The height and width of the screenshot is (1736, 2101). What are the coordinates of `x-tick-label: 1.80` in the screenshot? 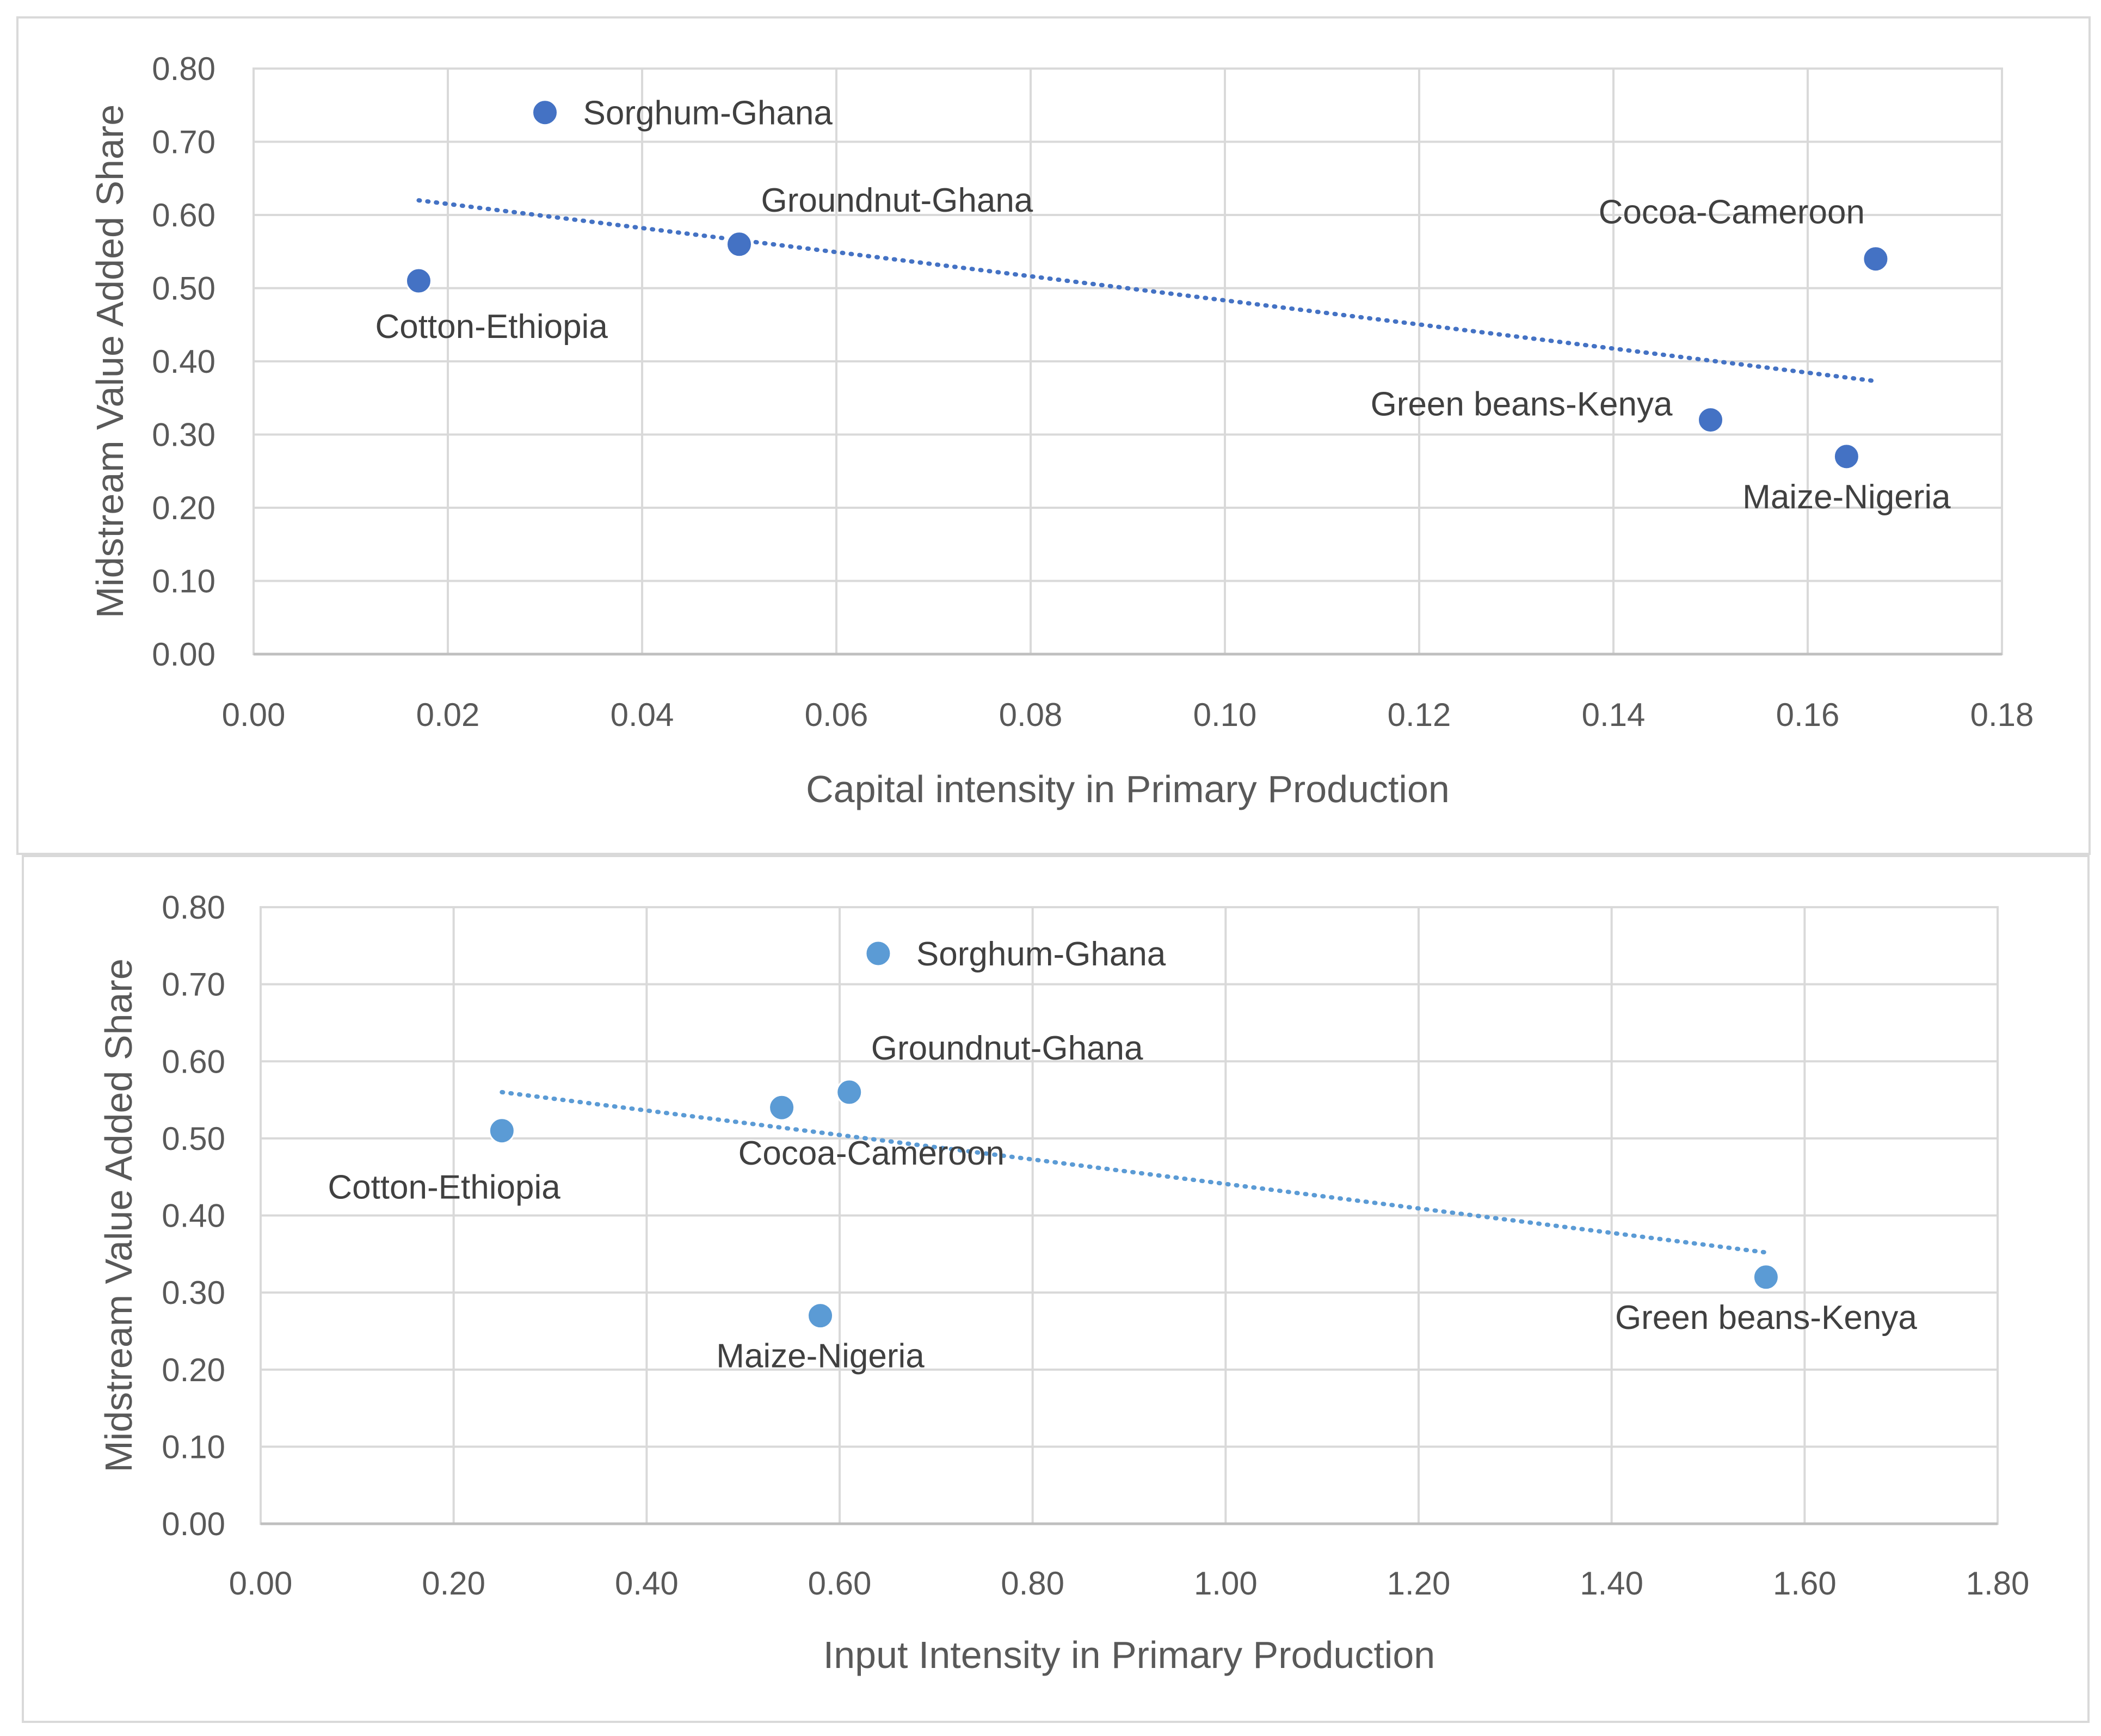 It's located at (1998, 1583).